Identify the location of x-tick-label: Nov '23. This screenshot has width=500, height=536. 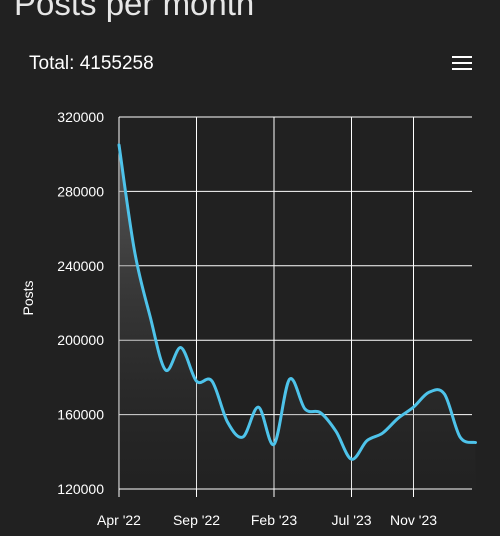
(413, 520).